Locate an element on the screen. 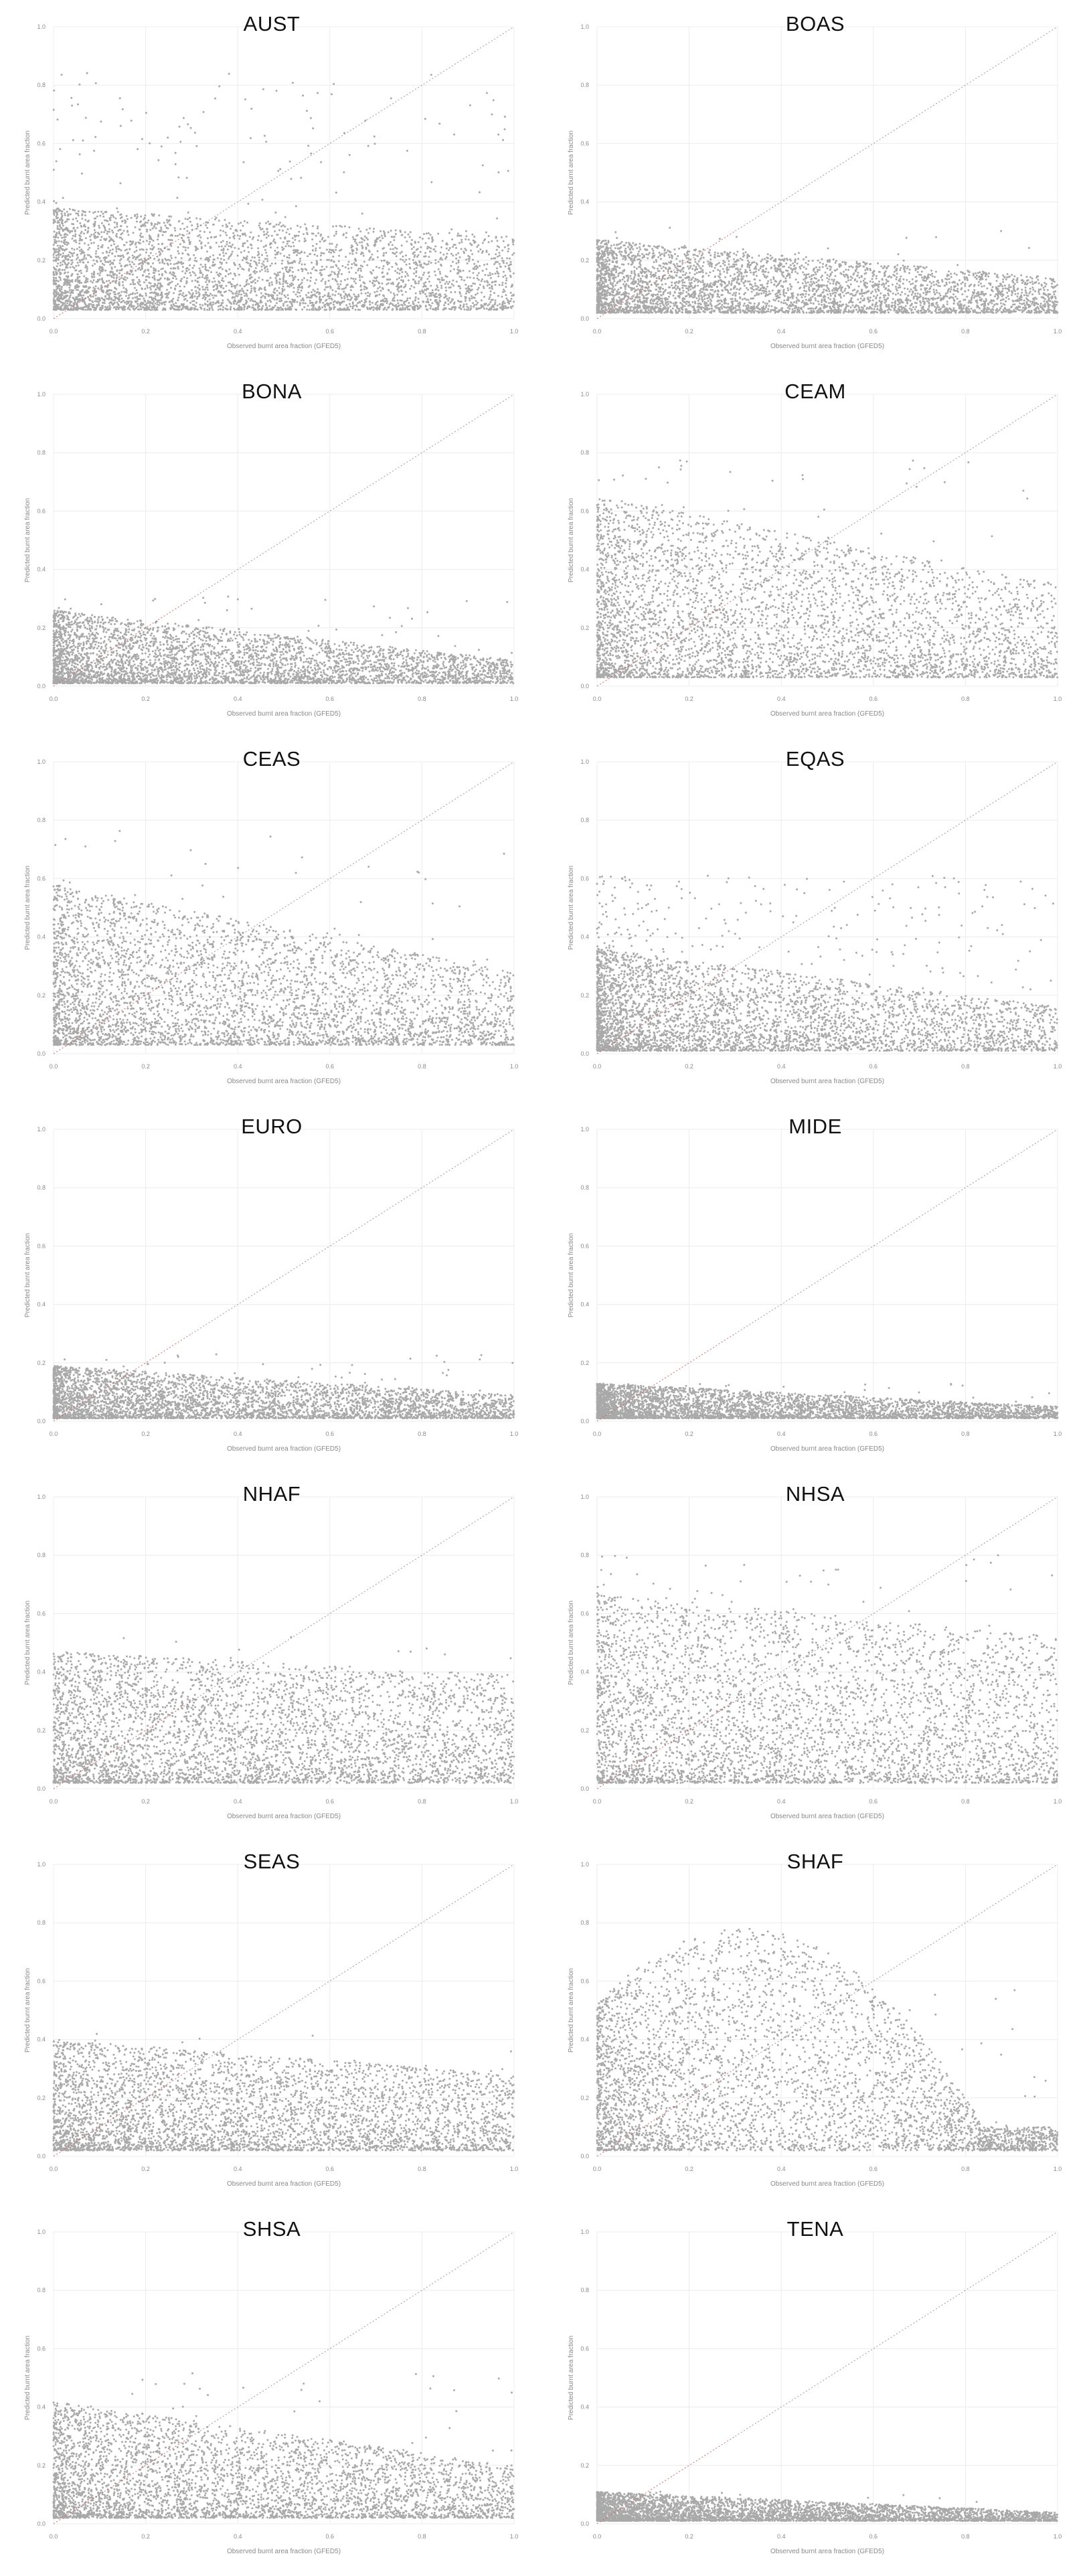 The height and width of the screenshot is (2576, 1087). y-tick-label: 0.6 is located at coordinates (41, 144).